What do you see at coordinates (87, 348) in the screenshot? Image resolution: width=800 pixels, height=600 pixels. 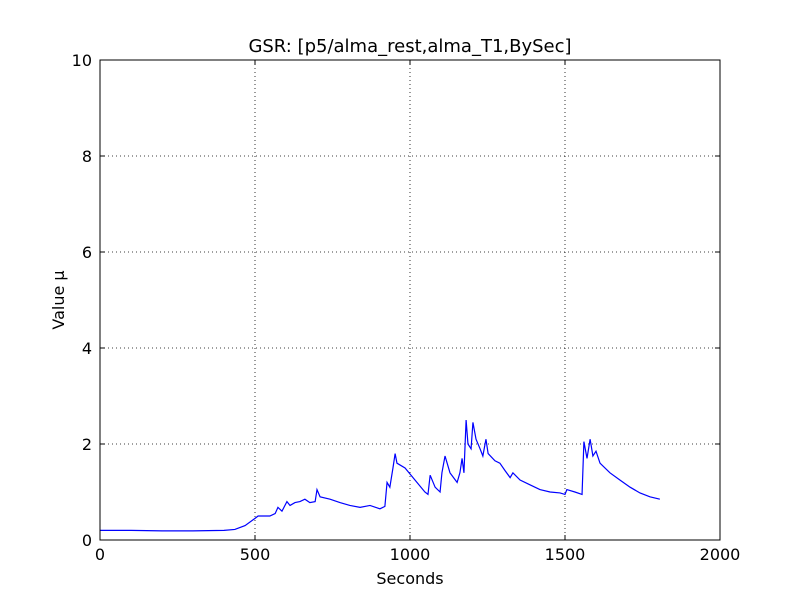 I see `y-tick-label: 4` at bounding box center [87, 348].